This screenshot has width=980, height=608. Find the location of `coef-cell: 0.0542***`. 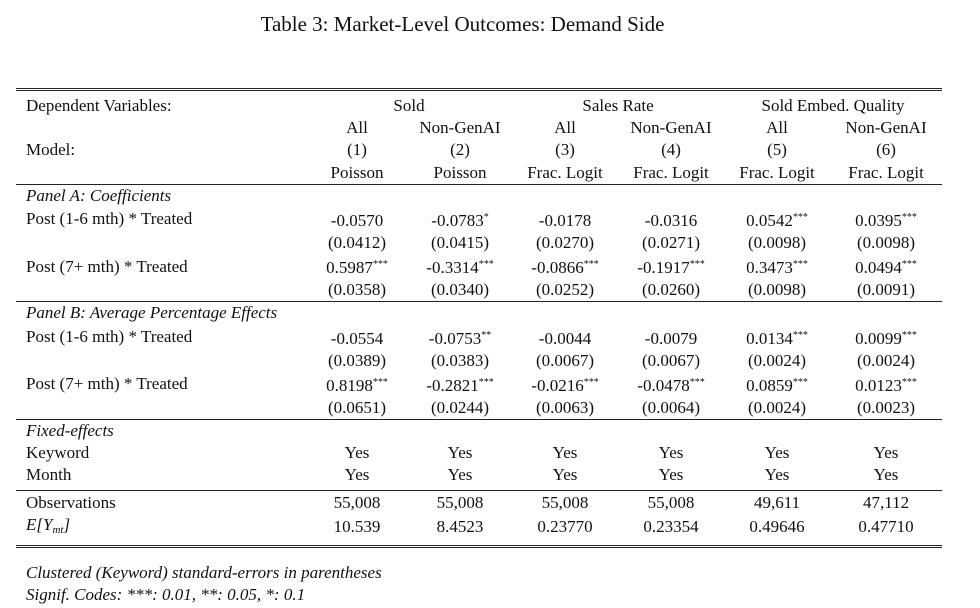

coef-cell: 0.0542*** is located at coordinates (777, 220).